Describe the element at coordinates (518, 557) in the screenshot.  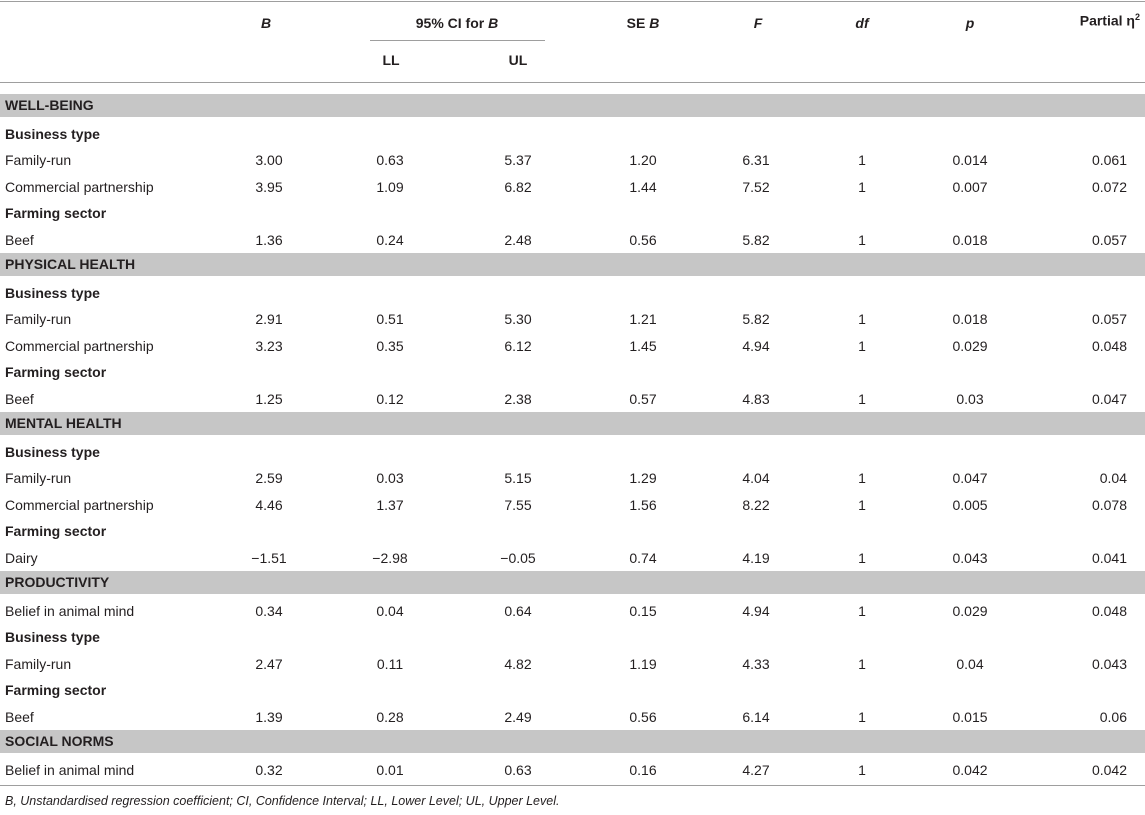
I see `table-cell: −0.05` at that location.